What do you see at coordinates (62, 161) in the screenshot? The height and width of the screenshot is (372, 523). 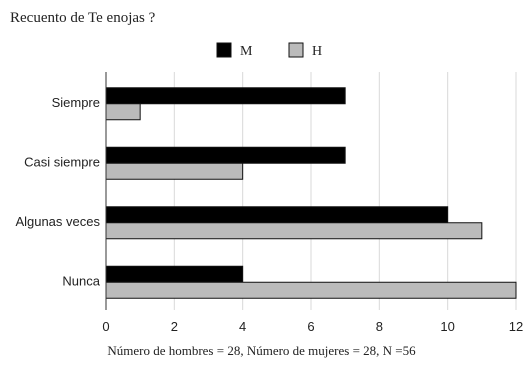 I see `category-label: Casi siempre` at bounding box center [62, 161].